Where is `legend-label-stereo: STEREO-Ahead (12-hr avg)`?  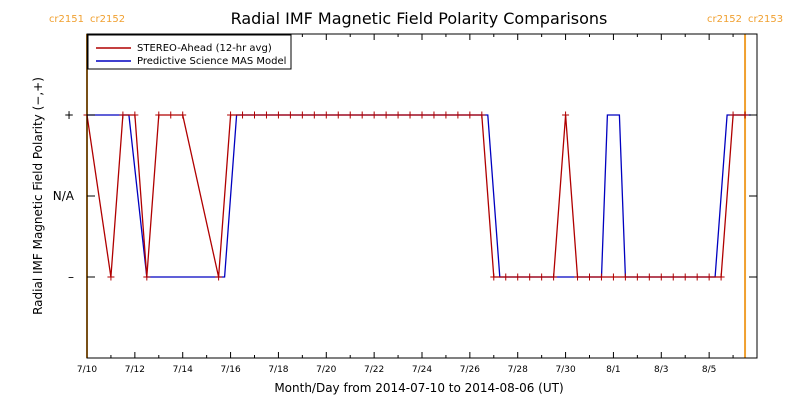 legend-label-stereo: STEREO-Ahead (12-hr avg) is located at coordinates (204, 48).